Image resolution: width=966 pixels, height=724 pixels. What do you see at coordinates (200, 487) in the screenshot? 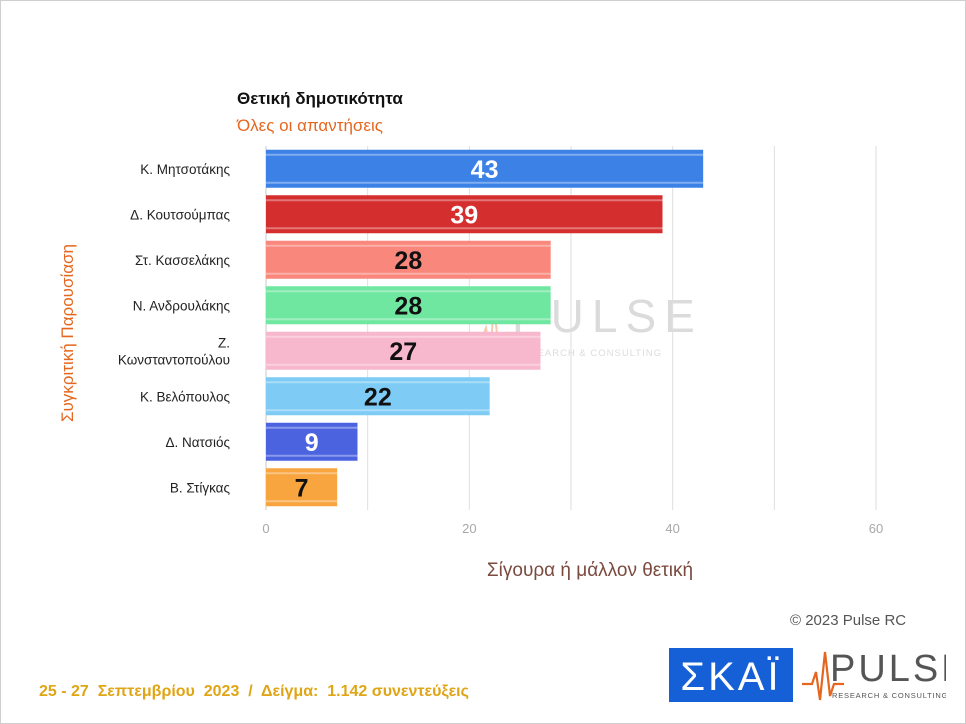
I see `category-label: Β. Στίγκας` at bounding box center [200, 487].